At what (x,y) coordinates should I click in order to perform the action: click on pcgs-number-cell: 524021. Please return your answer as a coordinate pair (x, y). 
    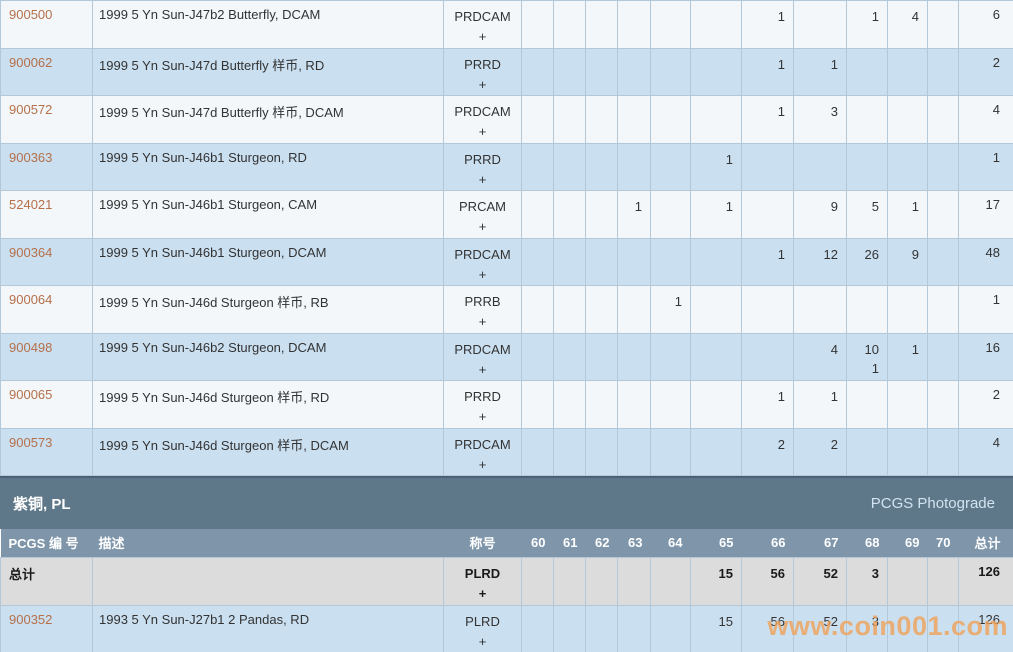
    Looking at the image, I should click on (46, 214).